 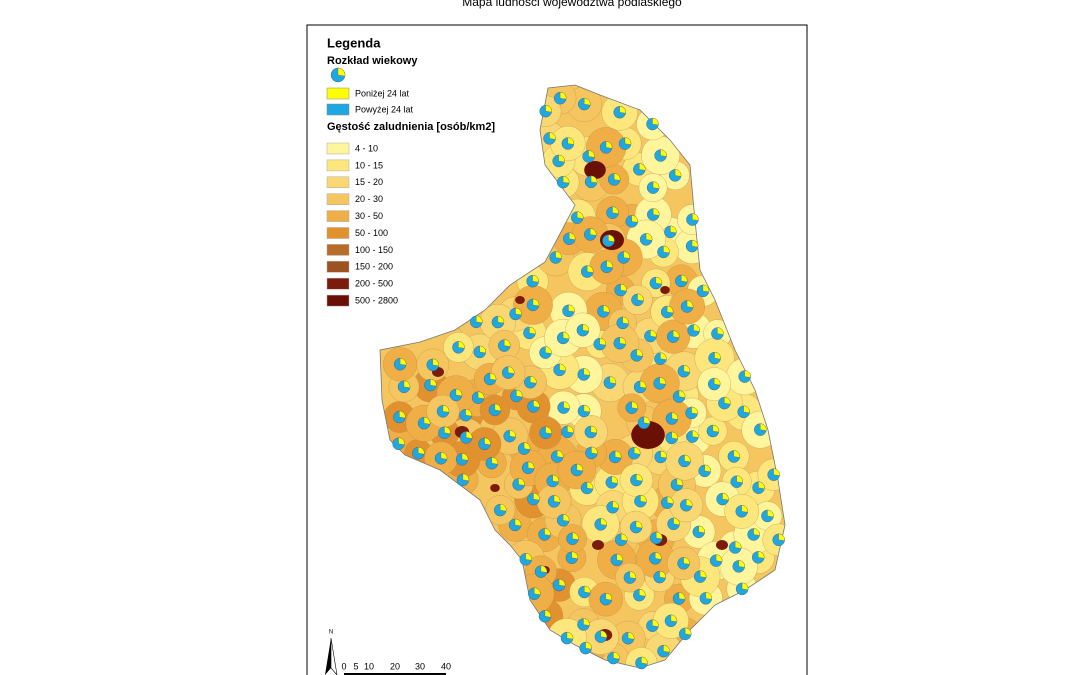 I want to click on legend-label: 20 - 30, so click(x=369, y=199).